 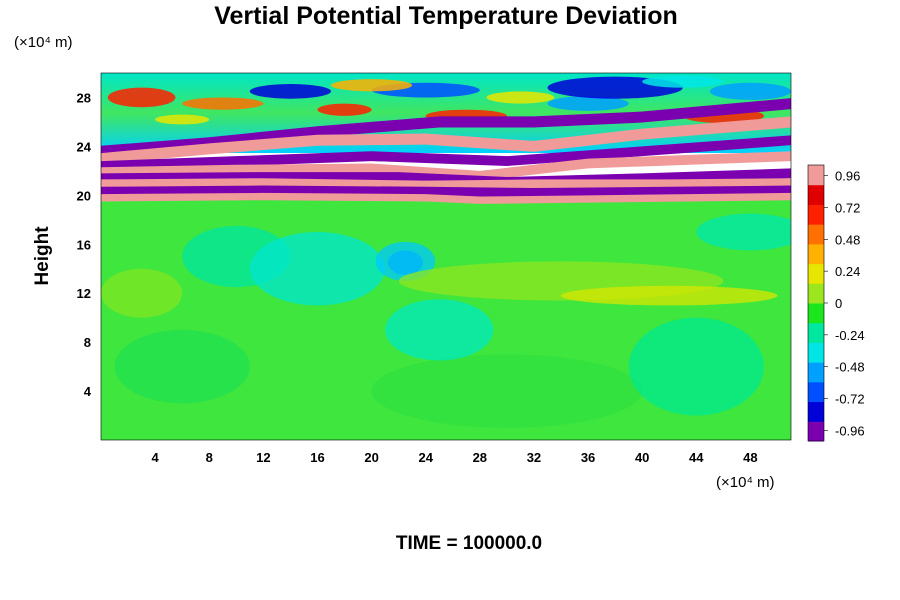 I want to click on colorbar-tick-label: -0.24, so click(x=850, y=335).